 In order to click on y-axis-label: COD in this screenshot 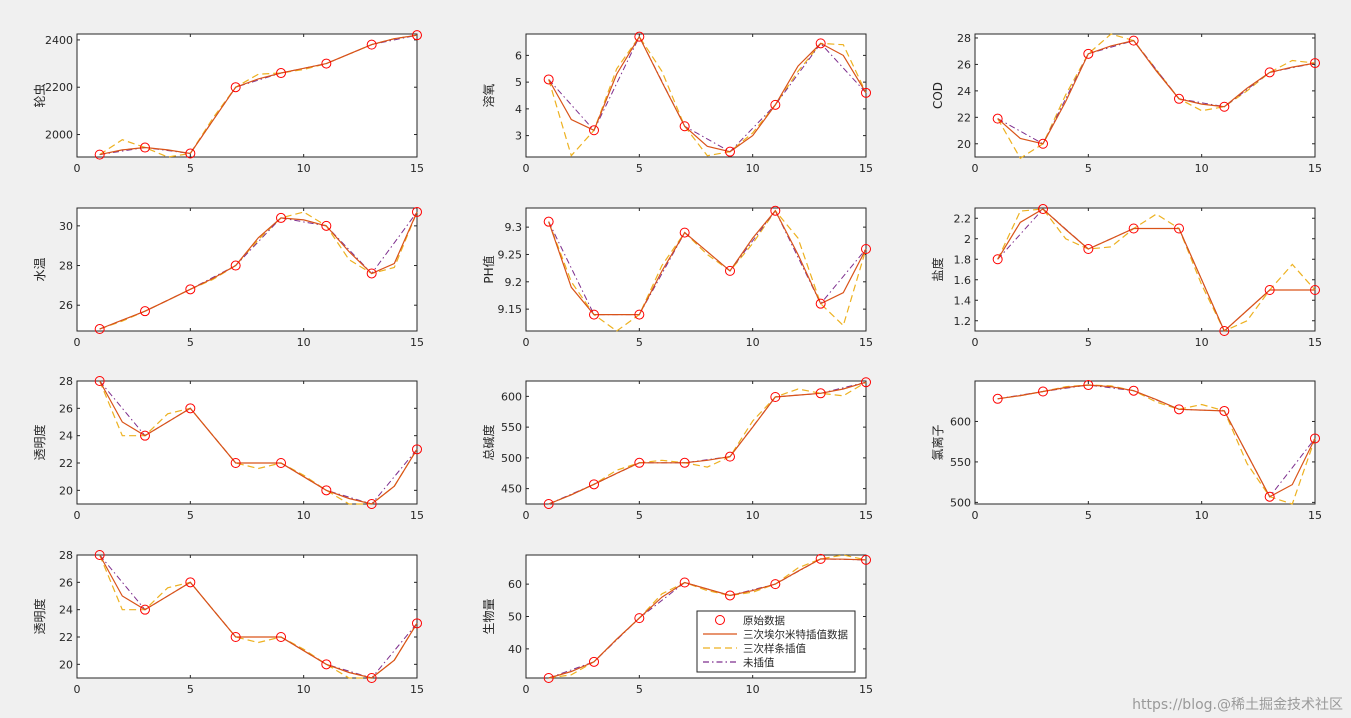, I will do `click(938, 95)`.